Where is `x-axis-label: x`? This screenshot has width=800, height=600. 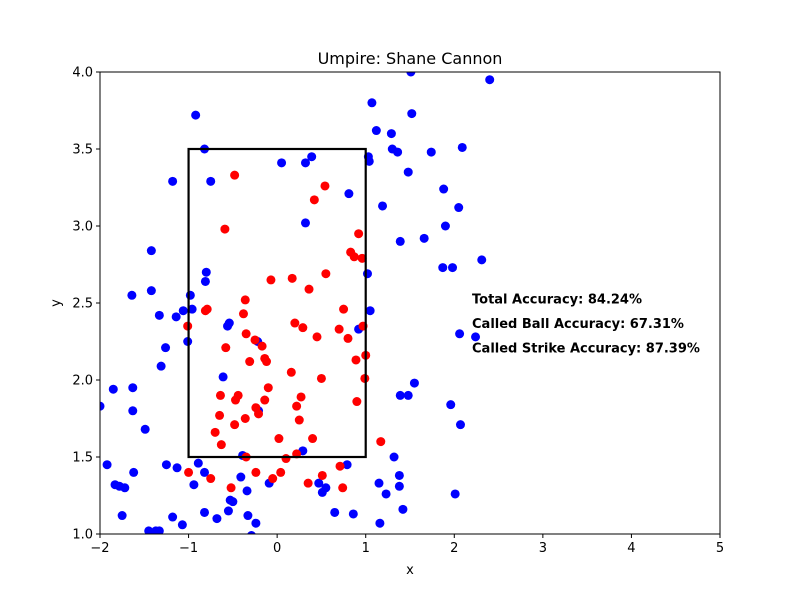 x-axis-label: x is located at coordinates (410, 570).